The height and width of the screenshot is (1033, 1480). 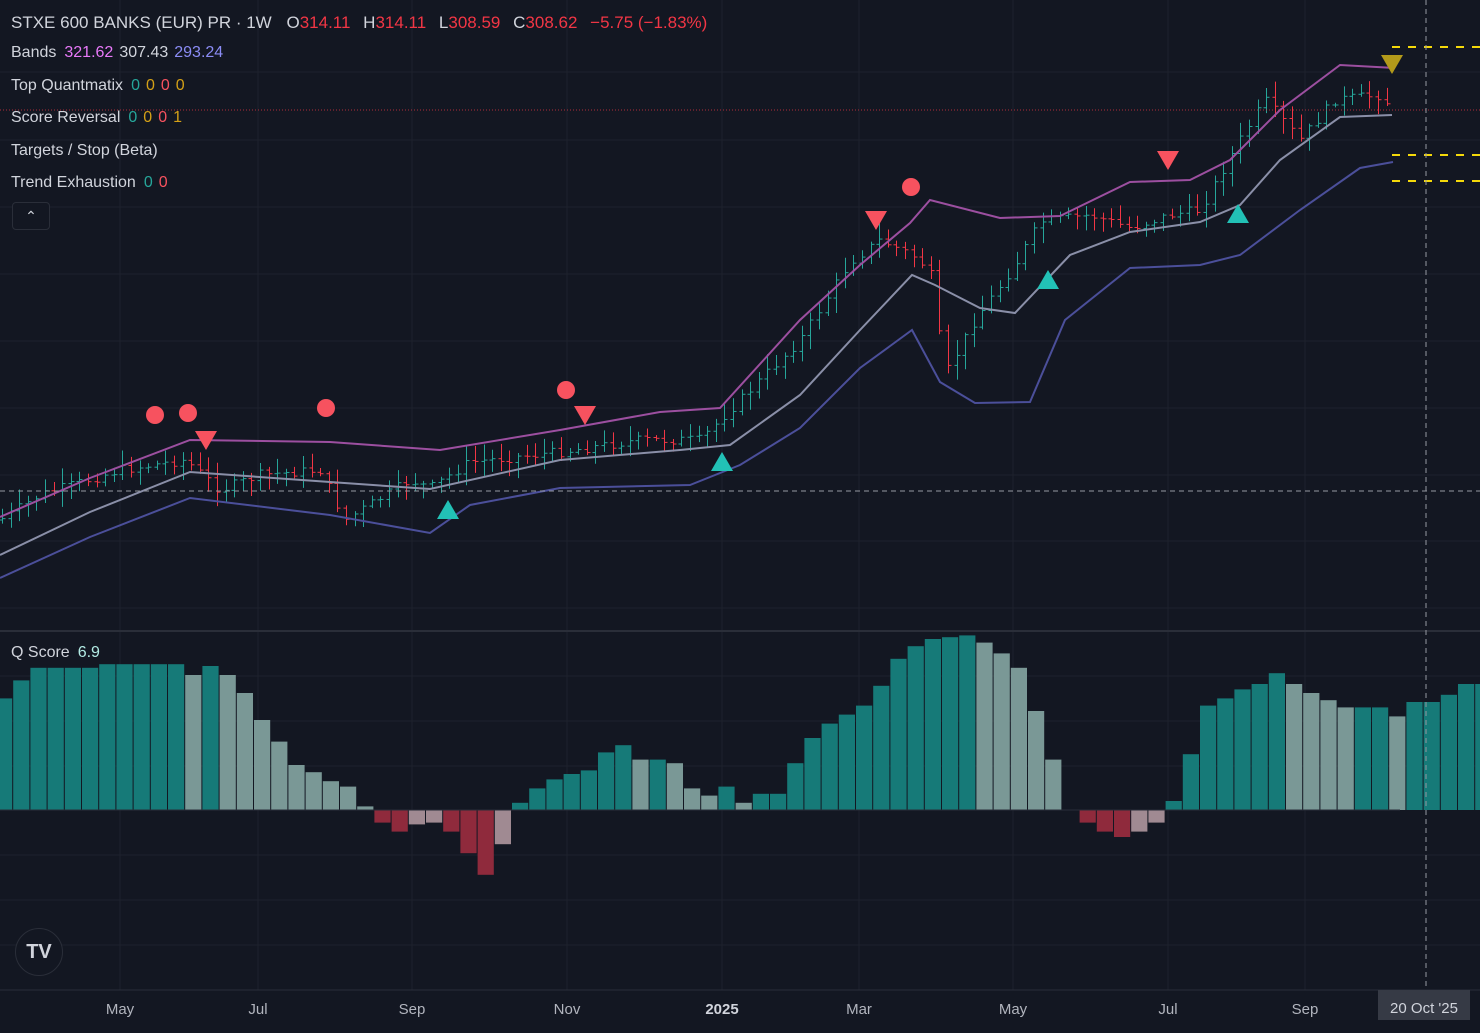 I want to click on time-axis-label: Mar, so click(x=859, y=1009).